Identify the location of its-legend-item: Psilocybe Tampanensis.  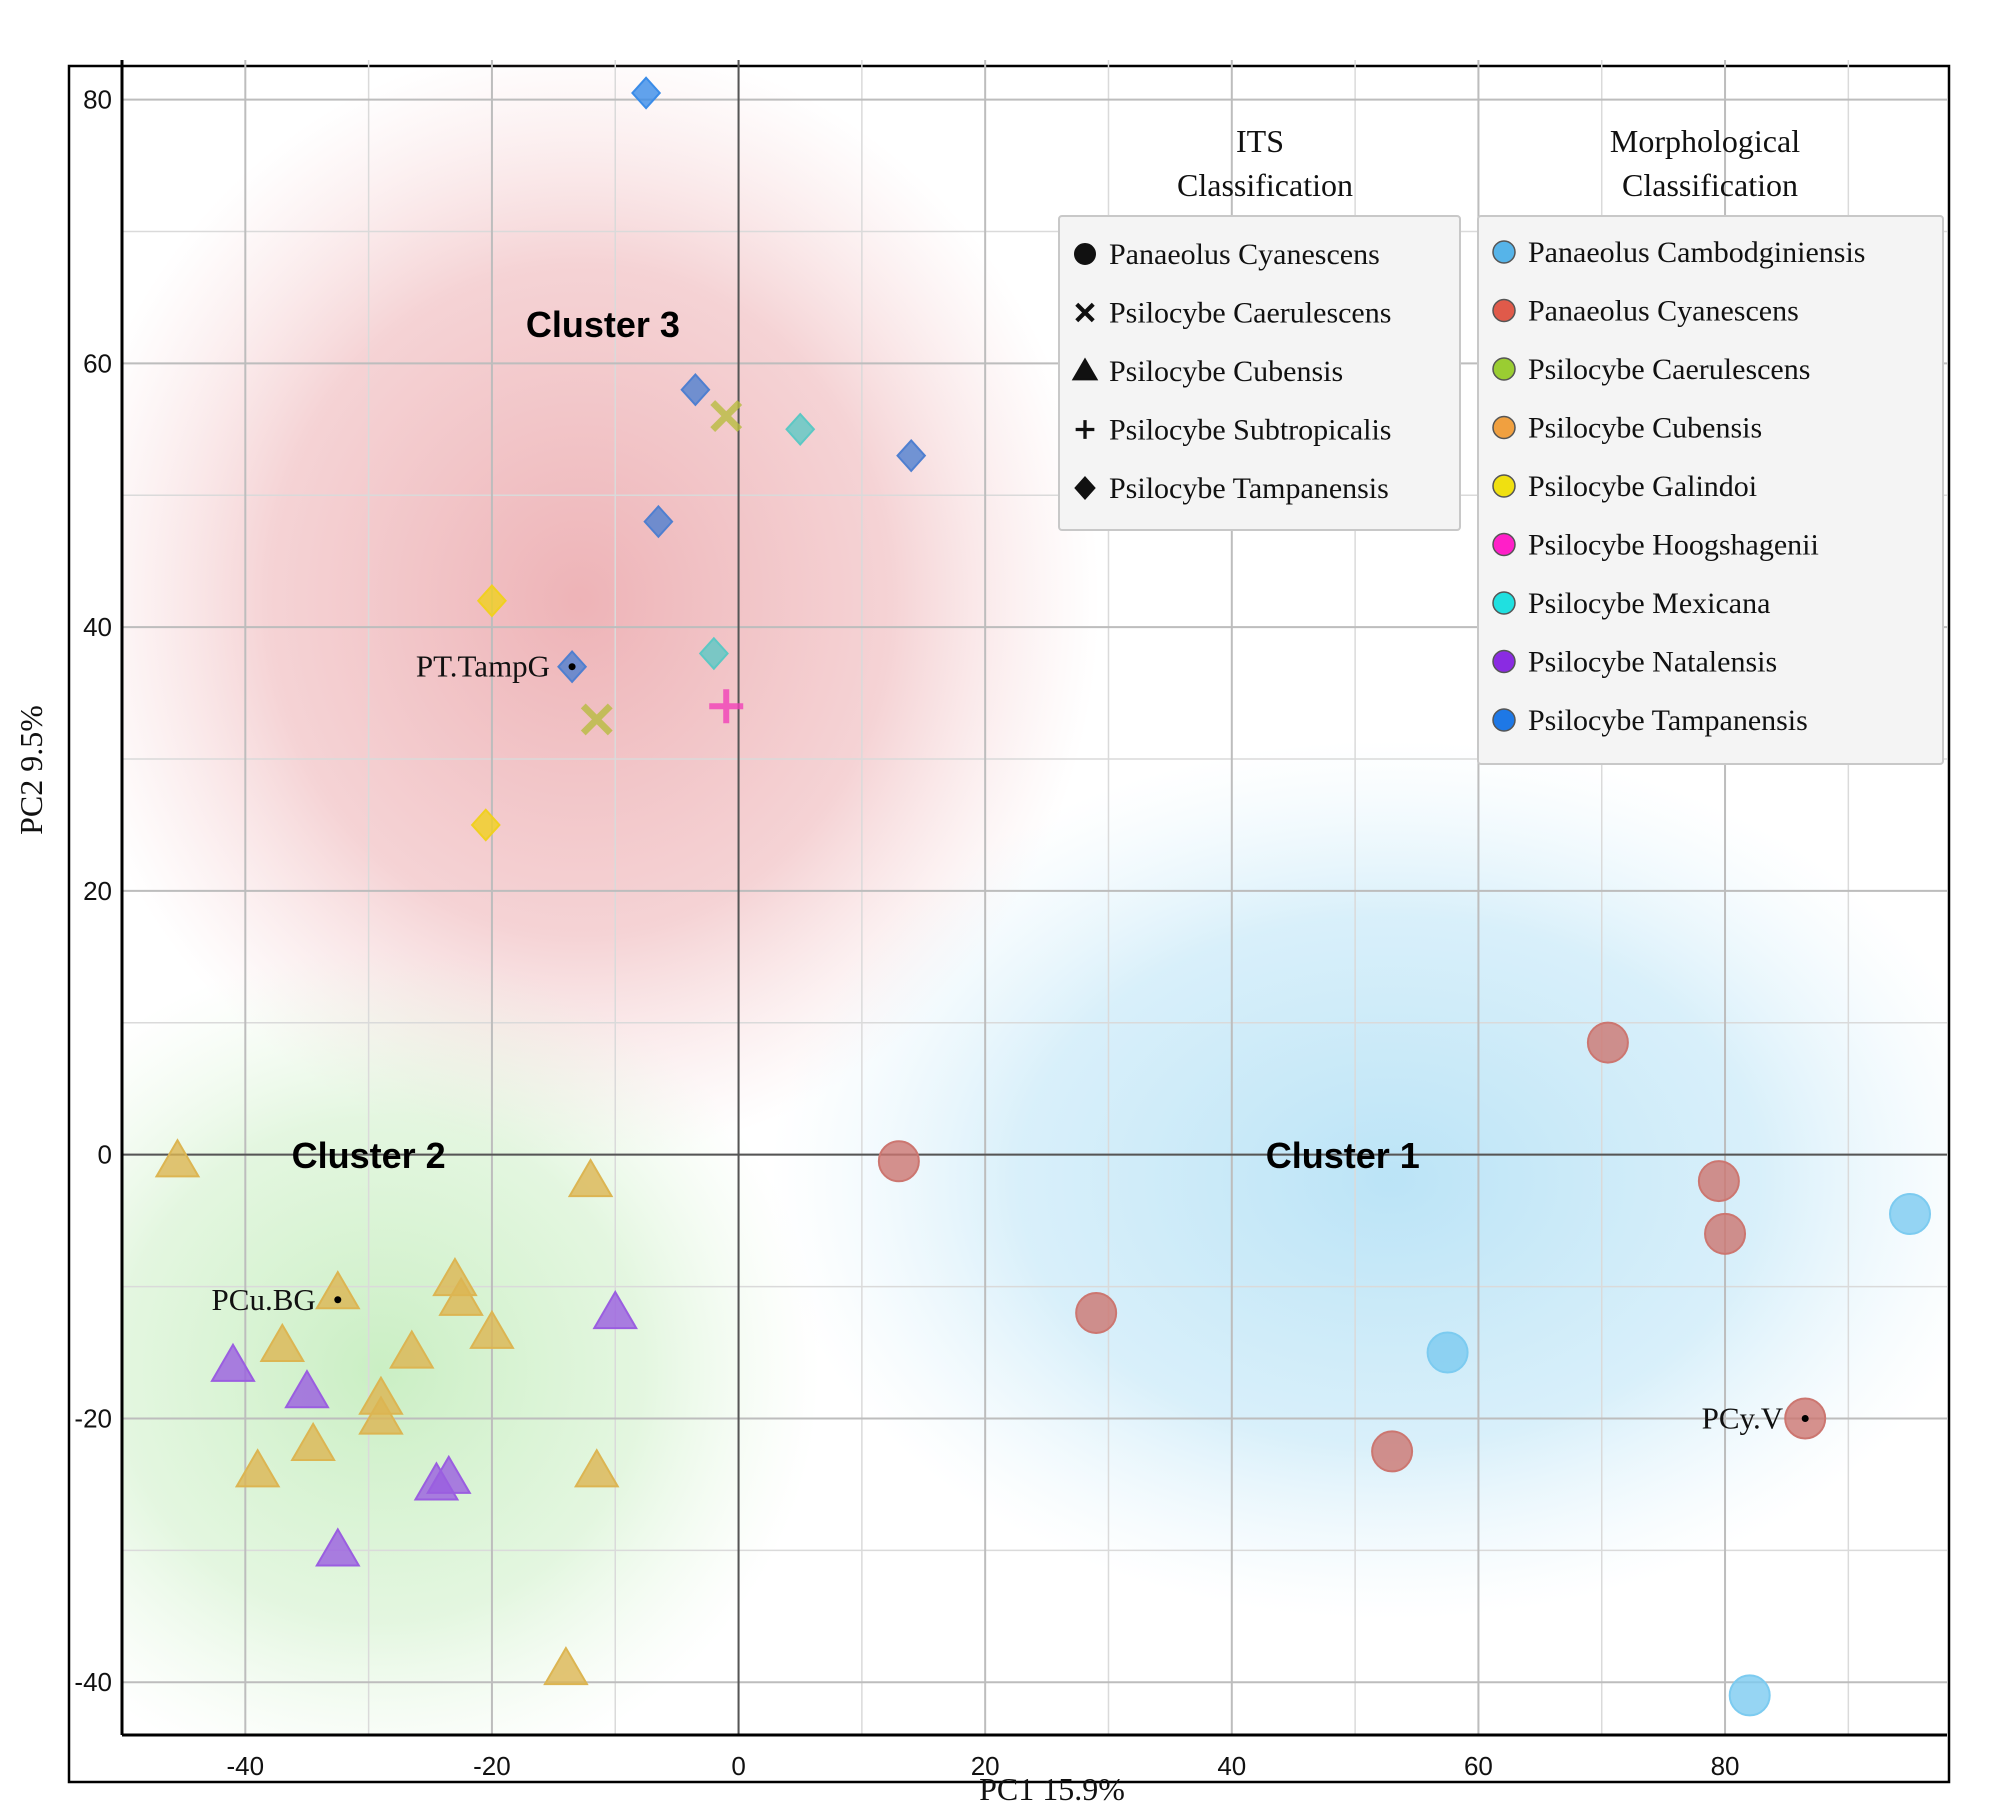
(1231, 488).